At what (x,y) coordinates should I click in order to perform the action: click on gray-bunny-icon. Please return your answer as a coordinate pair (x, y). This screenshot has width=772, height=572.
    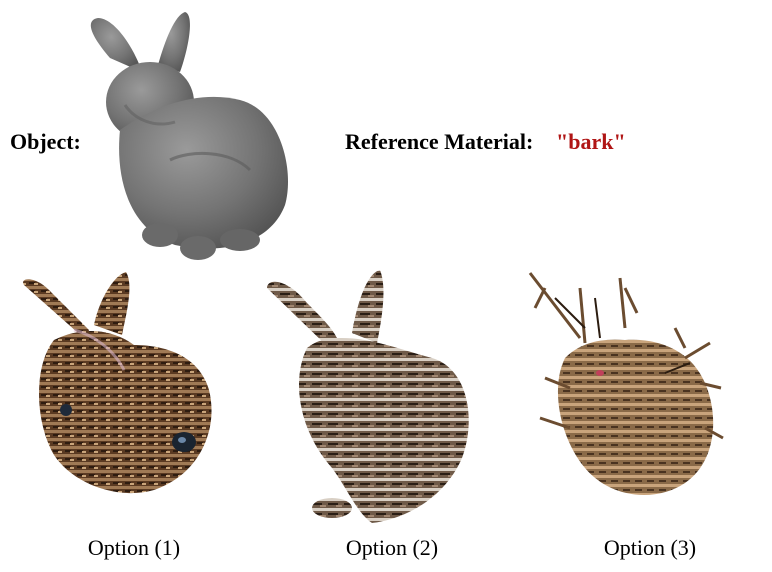
    Looking at the image, I should click on (189, 136).